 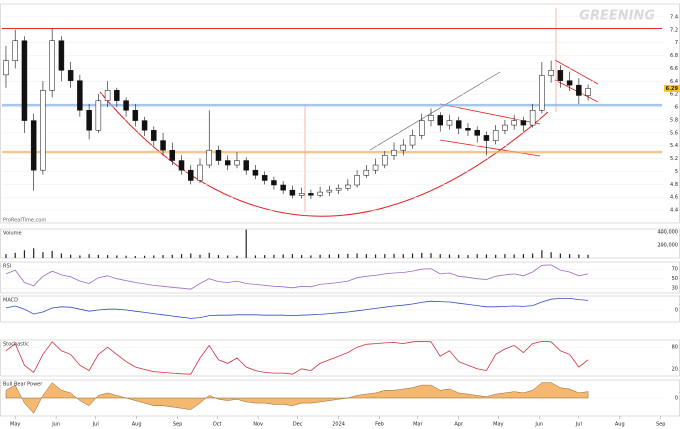 I want to click on y-tick-label: 7, so click(x=676, y=43).